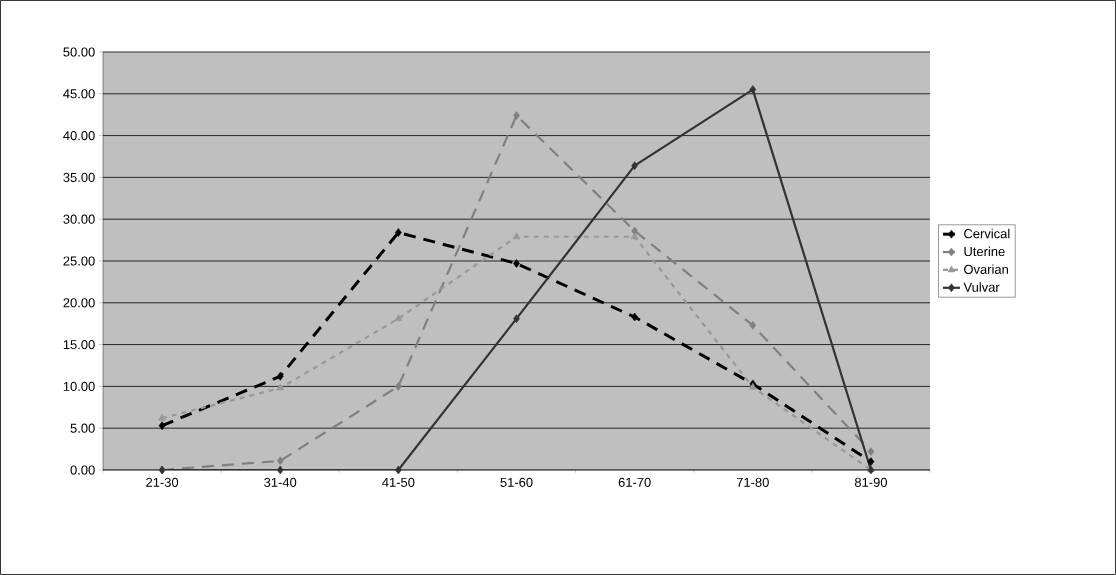 This screenshot has width=1116, height=575. I want to click on legend-label: Uterine, so click(984, 251).